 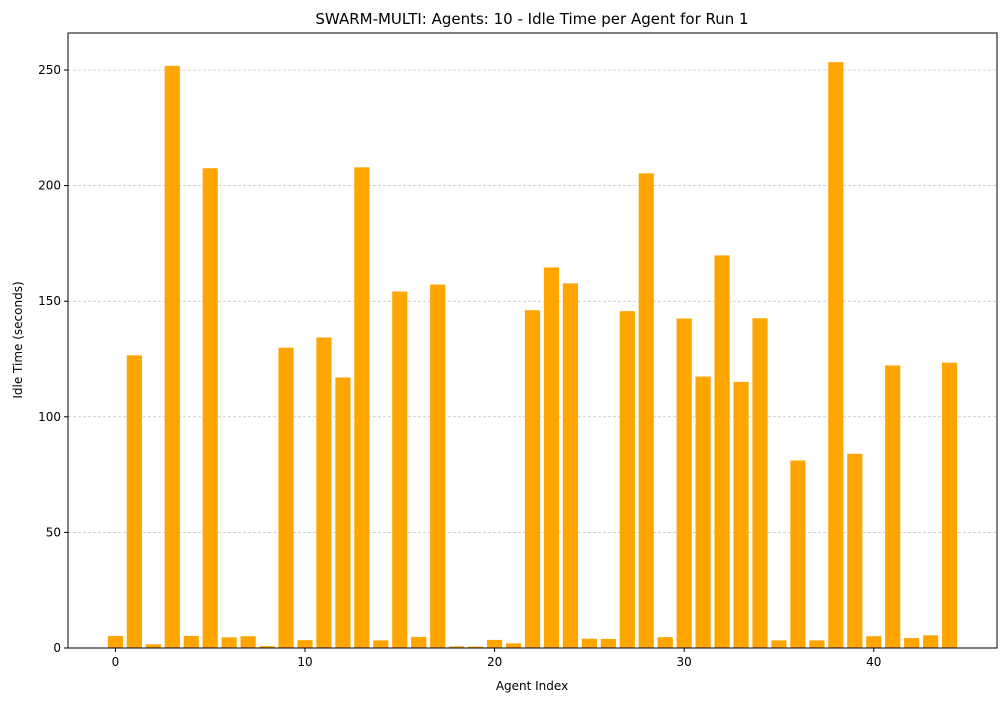 I want to click on x-axis-ticks: 0 10 20 30 40, so click(x=496, y=658).